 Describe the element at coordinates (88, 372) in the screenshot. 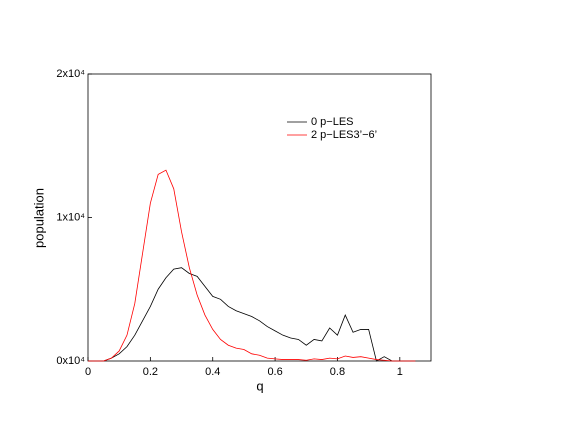

I see `x-tick-label: 0` at that location.